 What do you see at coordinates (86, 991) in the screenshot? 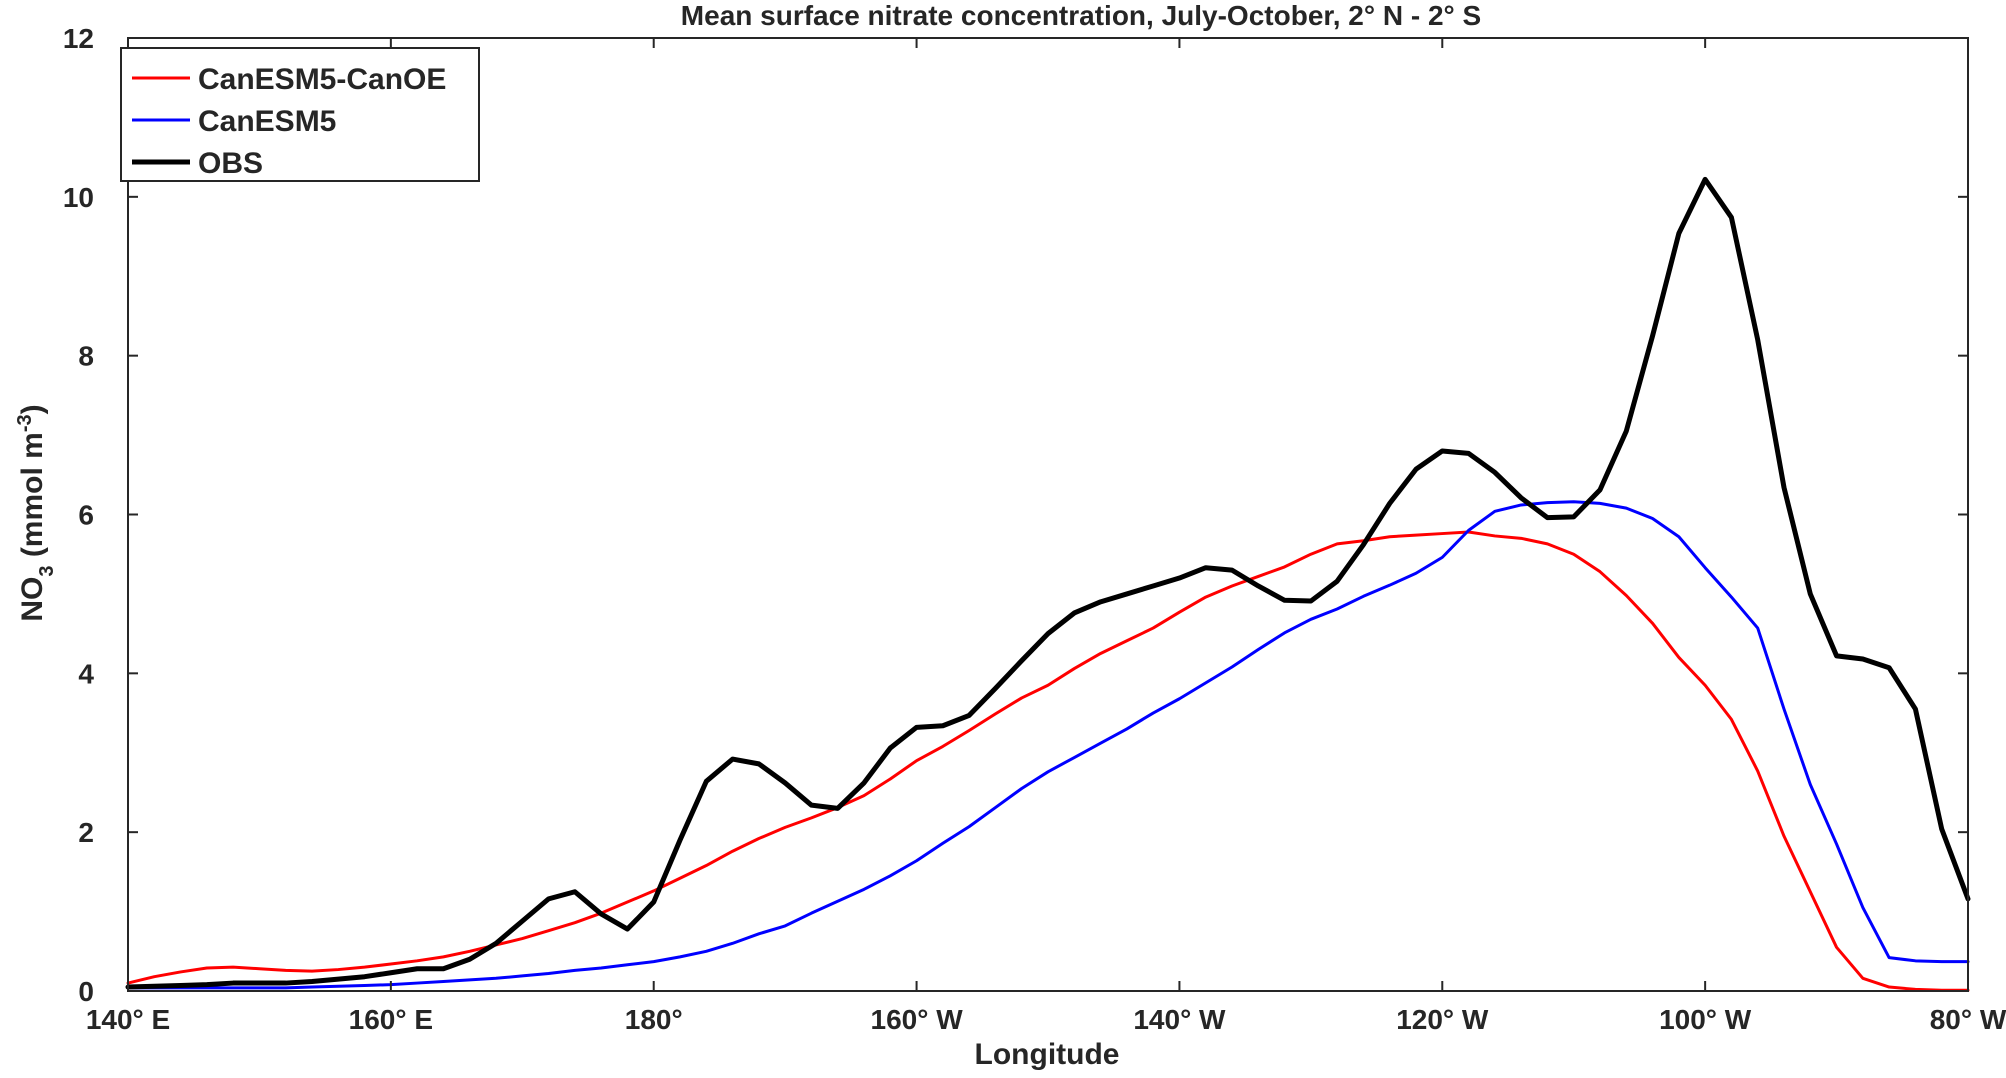
I see `y-tick-label: 0` at bounding box center [86, 991].